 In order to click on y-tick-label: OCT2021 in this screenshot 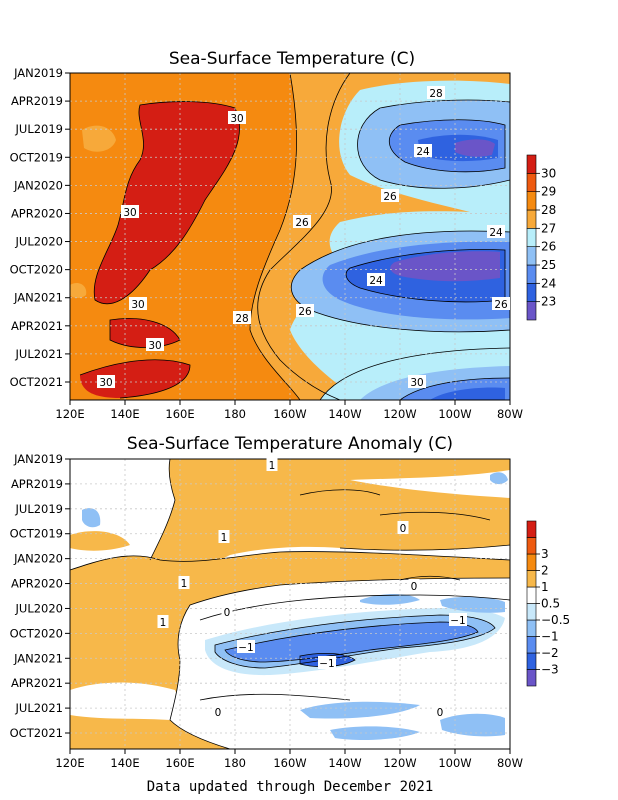, I will do `click(36, 733)`.